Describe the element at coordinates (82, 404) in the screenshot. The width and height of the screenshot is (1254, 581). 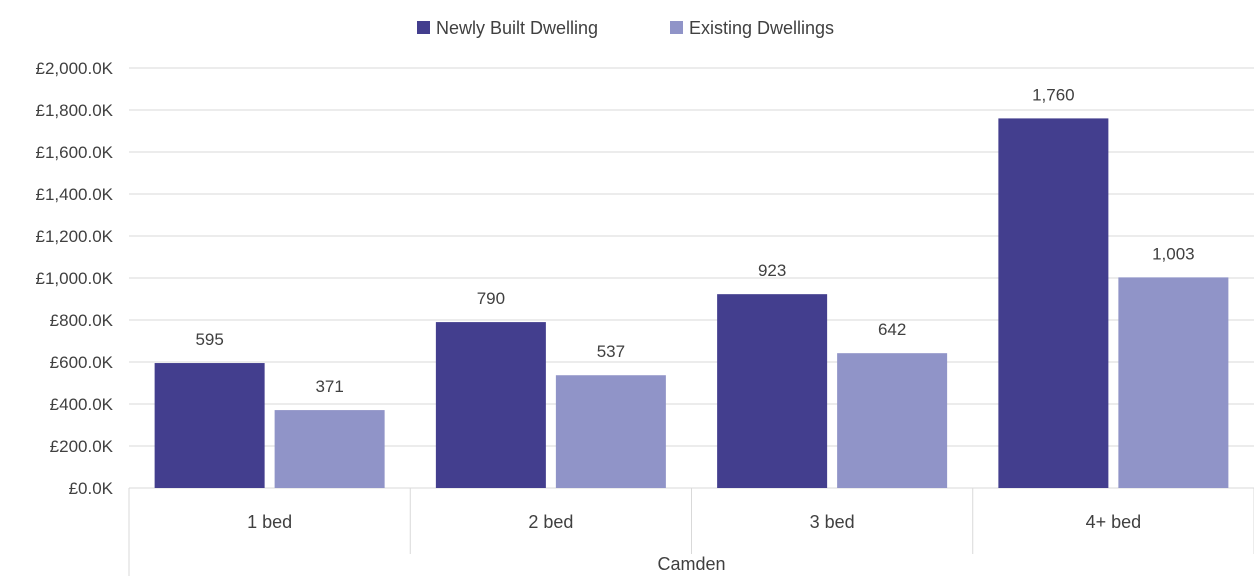
I see `y-tick-label: £400.0K` at that location.